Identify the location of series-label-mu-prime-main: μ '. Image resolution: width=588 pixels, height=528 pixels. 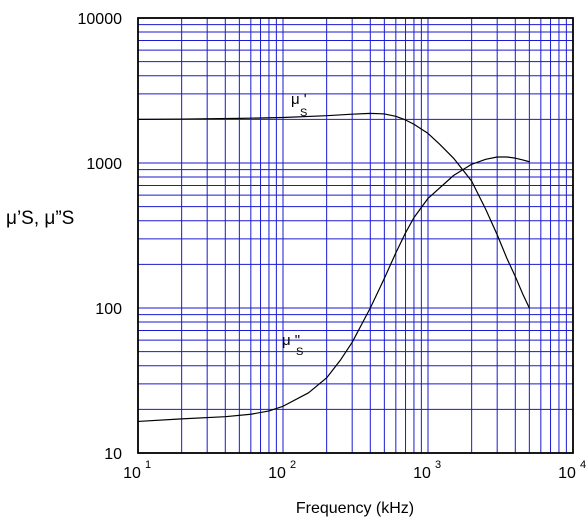
(299, 99).